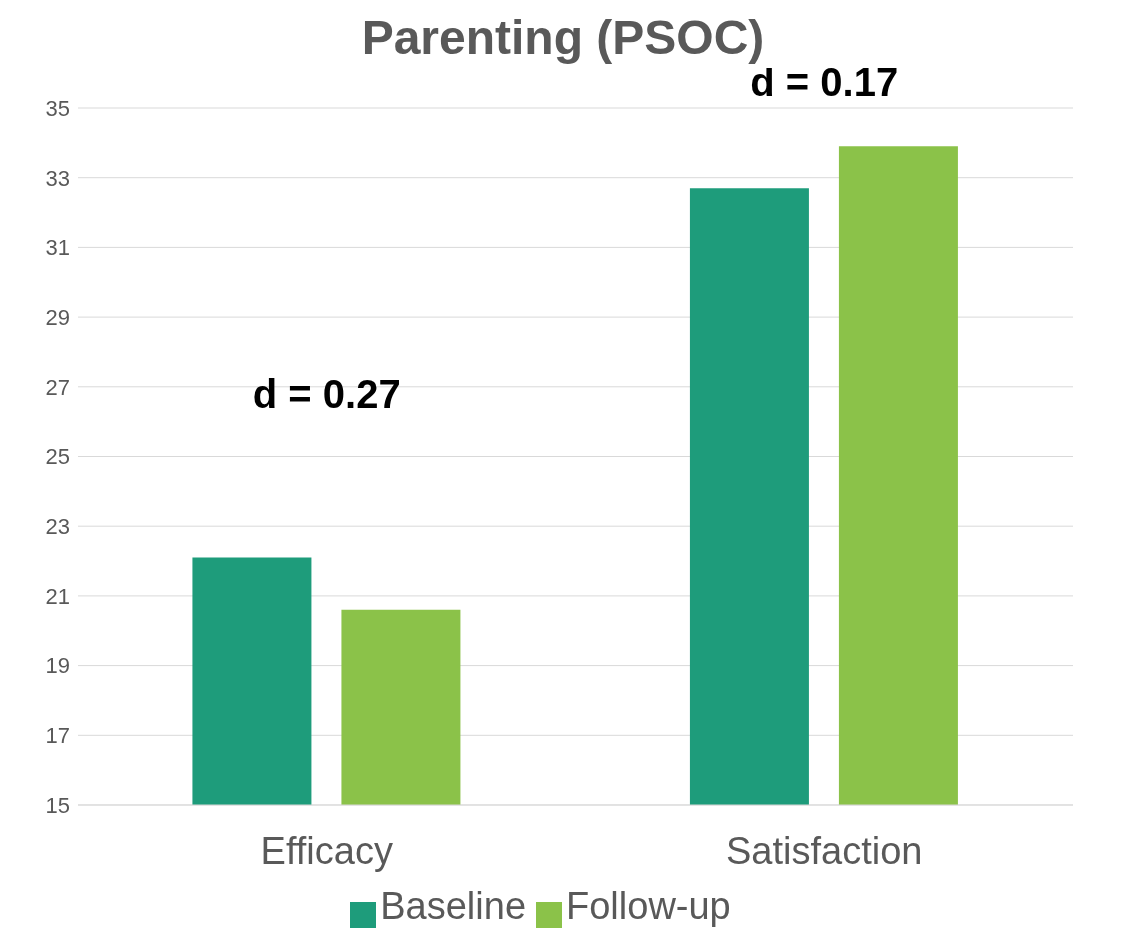  What do you see at coordinates (57, 736) in the screenshot?
I see `y-tick-label: 17` at bounding box center [57, 736].